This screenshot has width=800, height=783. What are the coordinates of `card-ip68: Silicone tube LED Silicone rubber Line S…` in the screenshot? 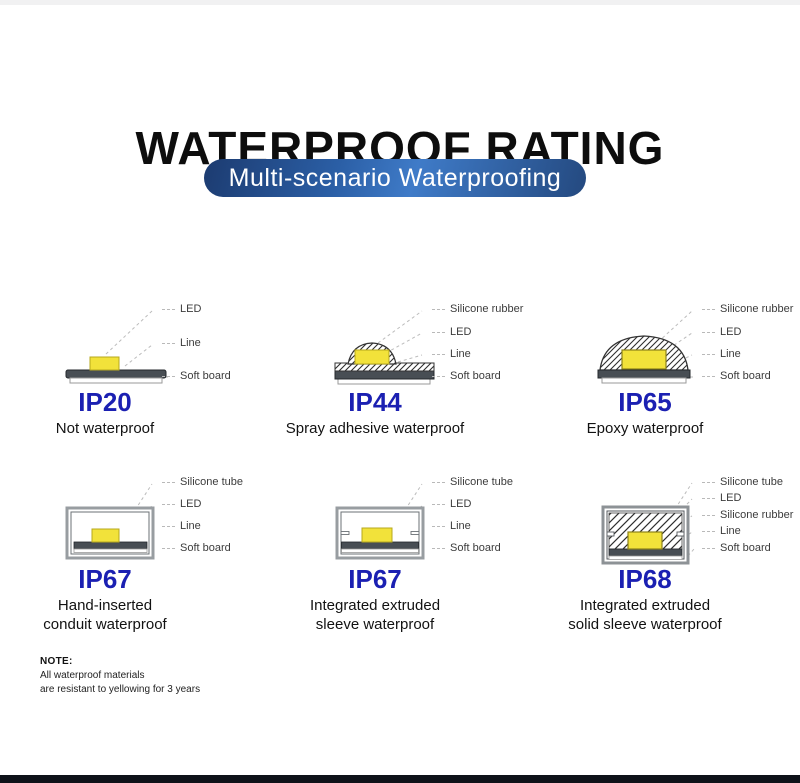 It's located at (684, 557).